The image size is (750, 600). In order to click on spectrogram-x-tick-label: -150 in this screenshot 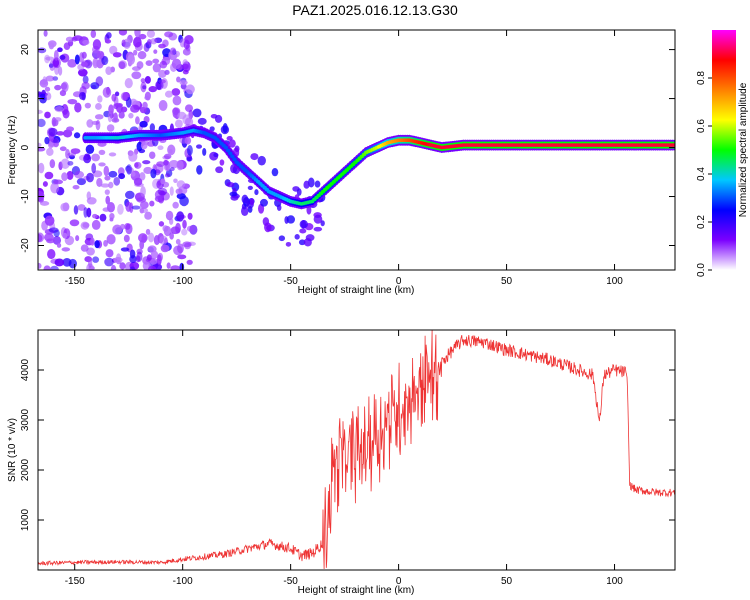, I will do `click(75, 281)`.